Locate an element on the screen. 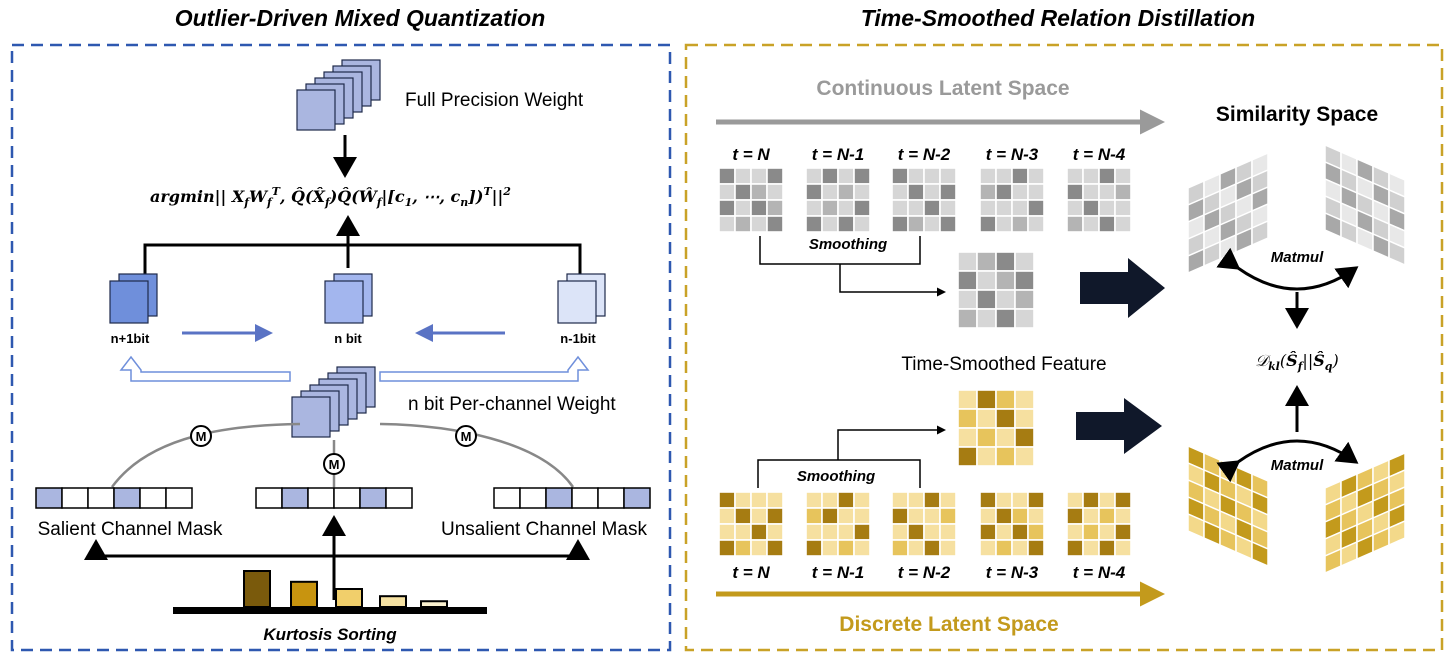 This screenshot has width=1451, height=657. right-panel-title: Time-Smoothed Relation Distillation is located at coordinates (1058, 18).